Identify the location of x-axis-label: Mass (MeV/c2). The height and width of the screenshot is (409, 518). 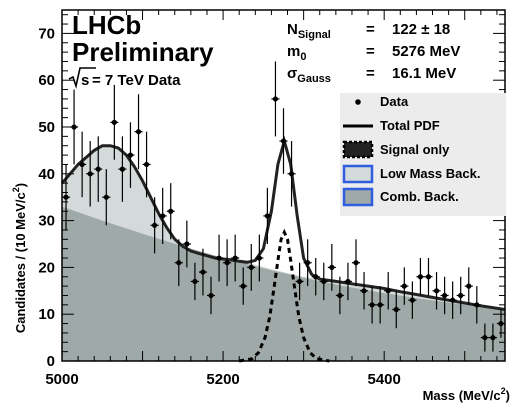
(466, 394).